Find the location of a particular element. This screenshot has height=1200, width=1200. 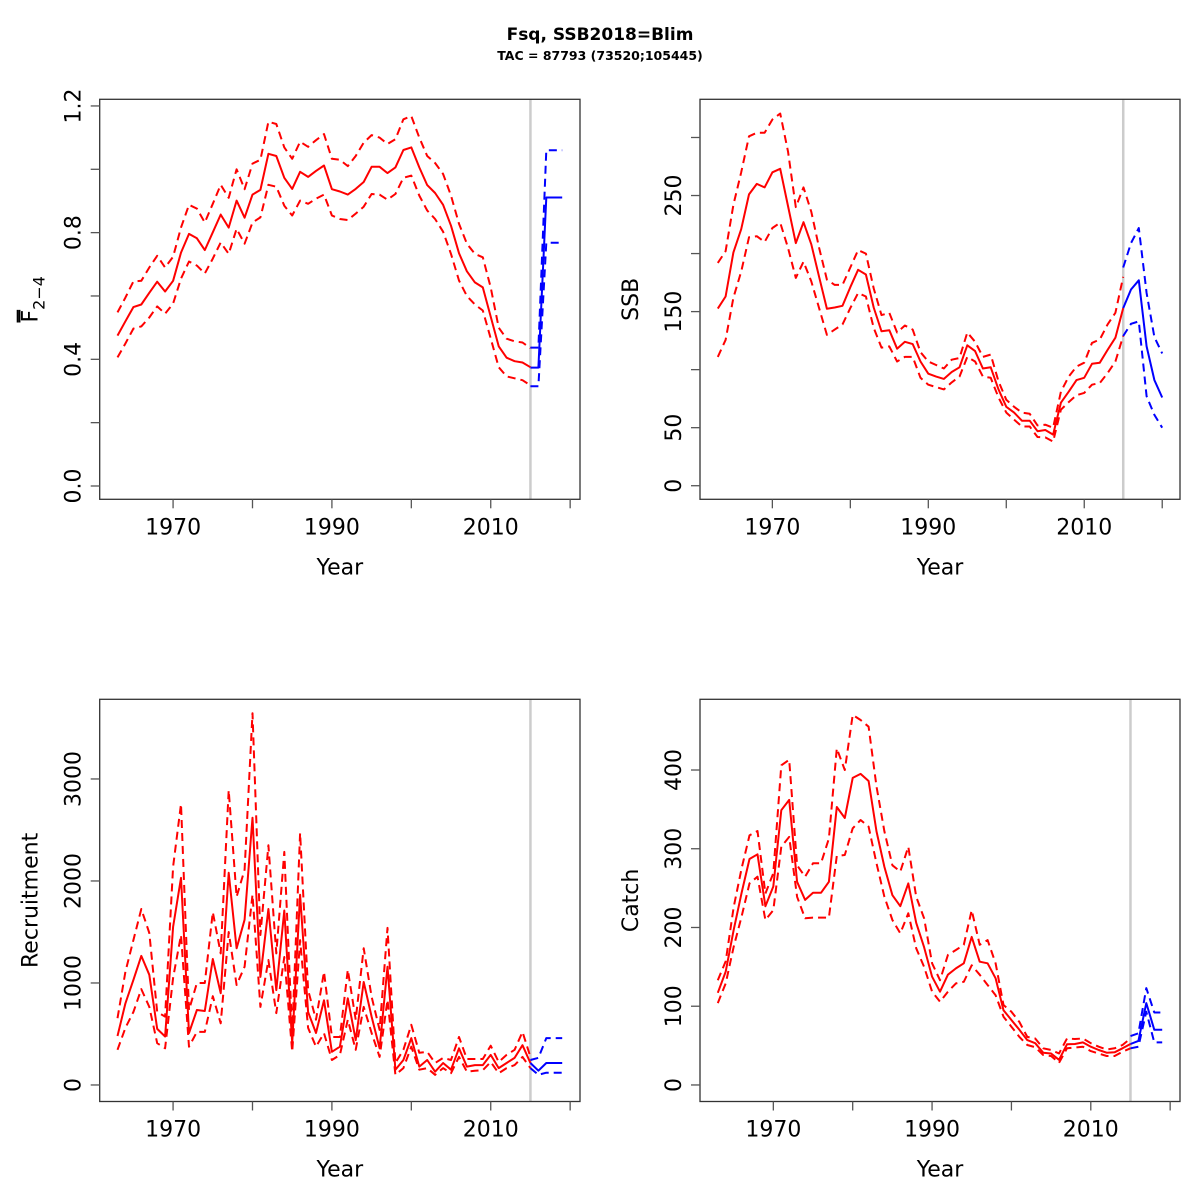

y-axis-title-subscript: 2−4 is located at coordinates (39, 293).